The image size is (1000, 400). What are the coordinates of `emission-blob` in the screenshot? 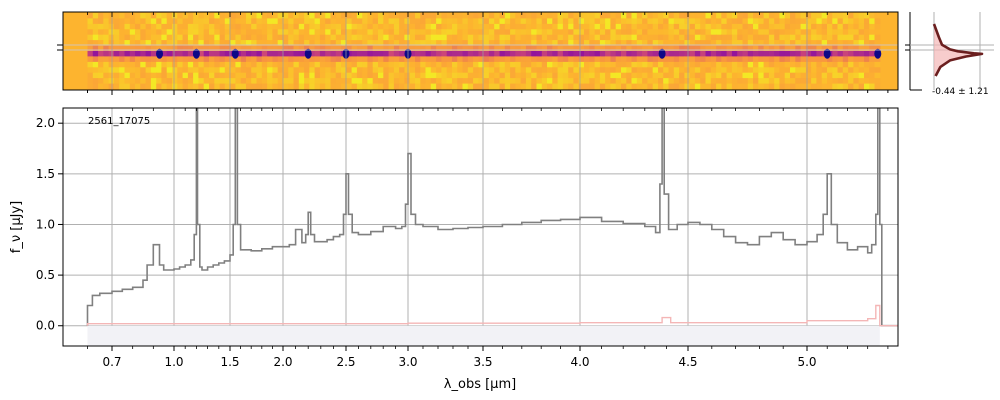 It's located at (662, 53).